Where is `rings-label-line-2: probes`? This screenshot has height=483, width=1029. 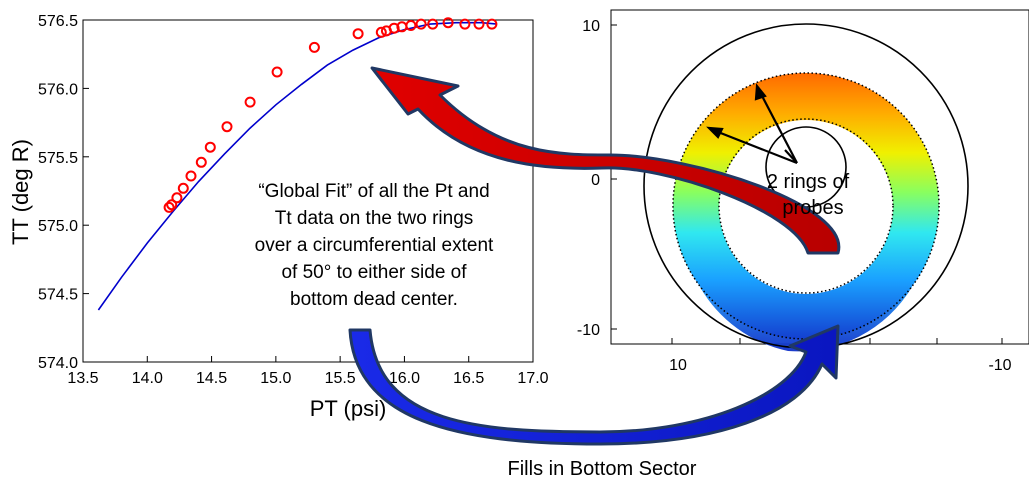 rings-label-line-2: probes is located at coordinates (812, 208).